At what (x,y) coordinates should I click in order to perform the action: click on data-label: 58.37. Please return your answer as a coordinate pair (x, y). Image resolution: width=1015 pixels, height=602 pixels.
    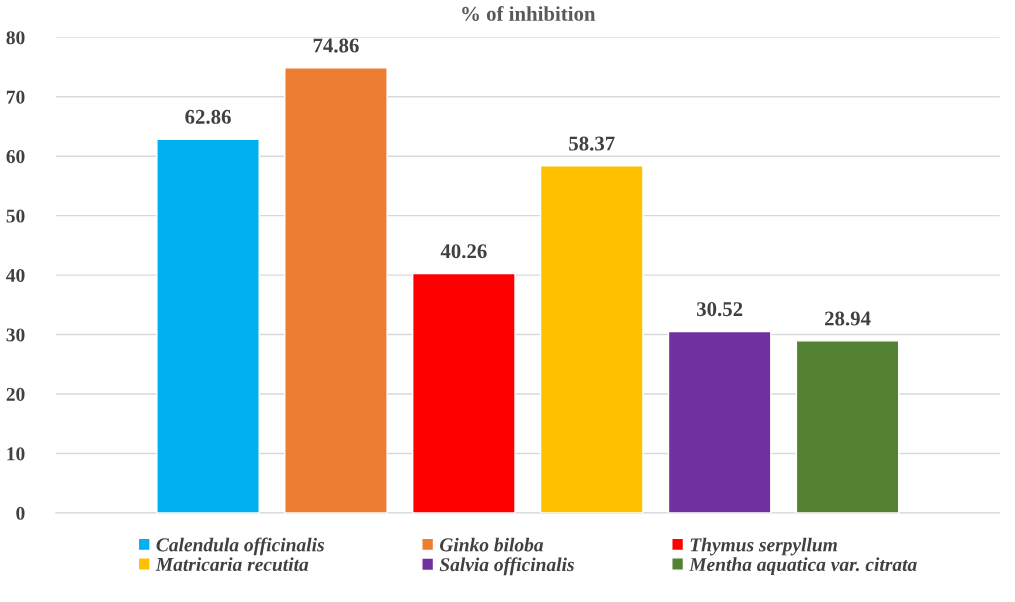
    Looking at the image, I should click on (592, 143).